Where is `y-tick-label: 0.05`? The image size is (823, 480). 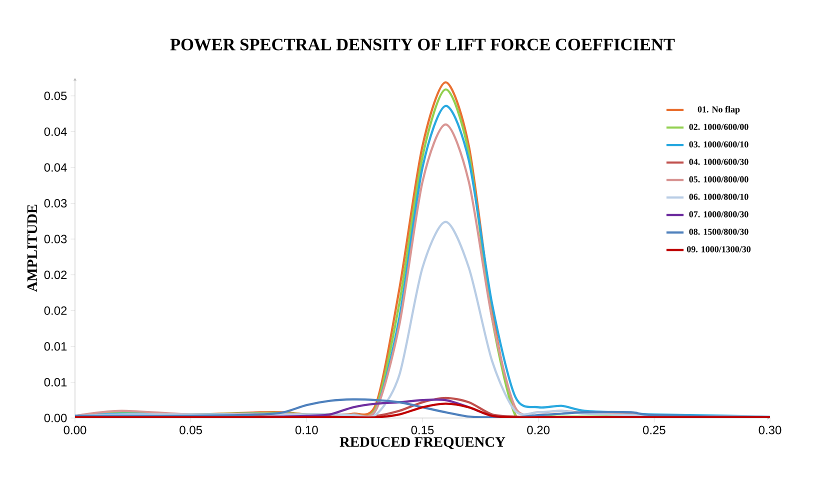
y-tick-label: 0.05 is located at coordinates (55, 96).